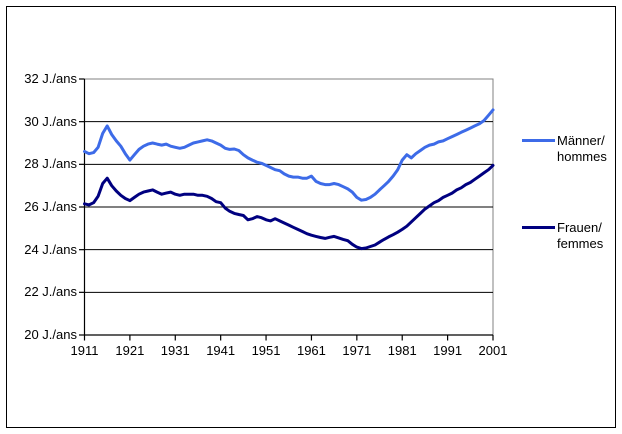 The image size is (622, 434). Describe the element at coordinates (175, 350) in the screenshot. I see `x-axis-label: 1931` at that location.